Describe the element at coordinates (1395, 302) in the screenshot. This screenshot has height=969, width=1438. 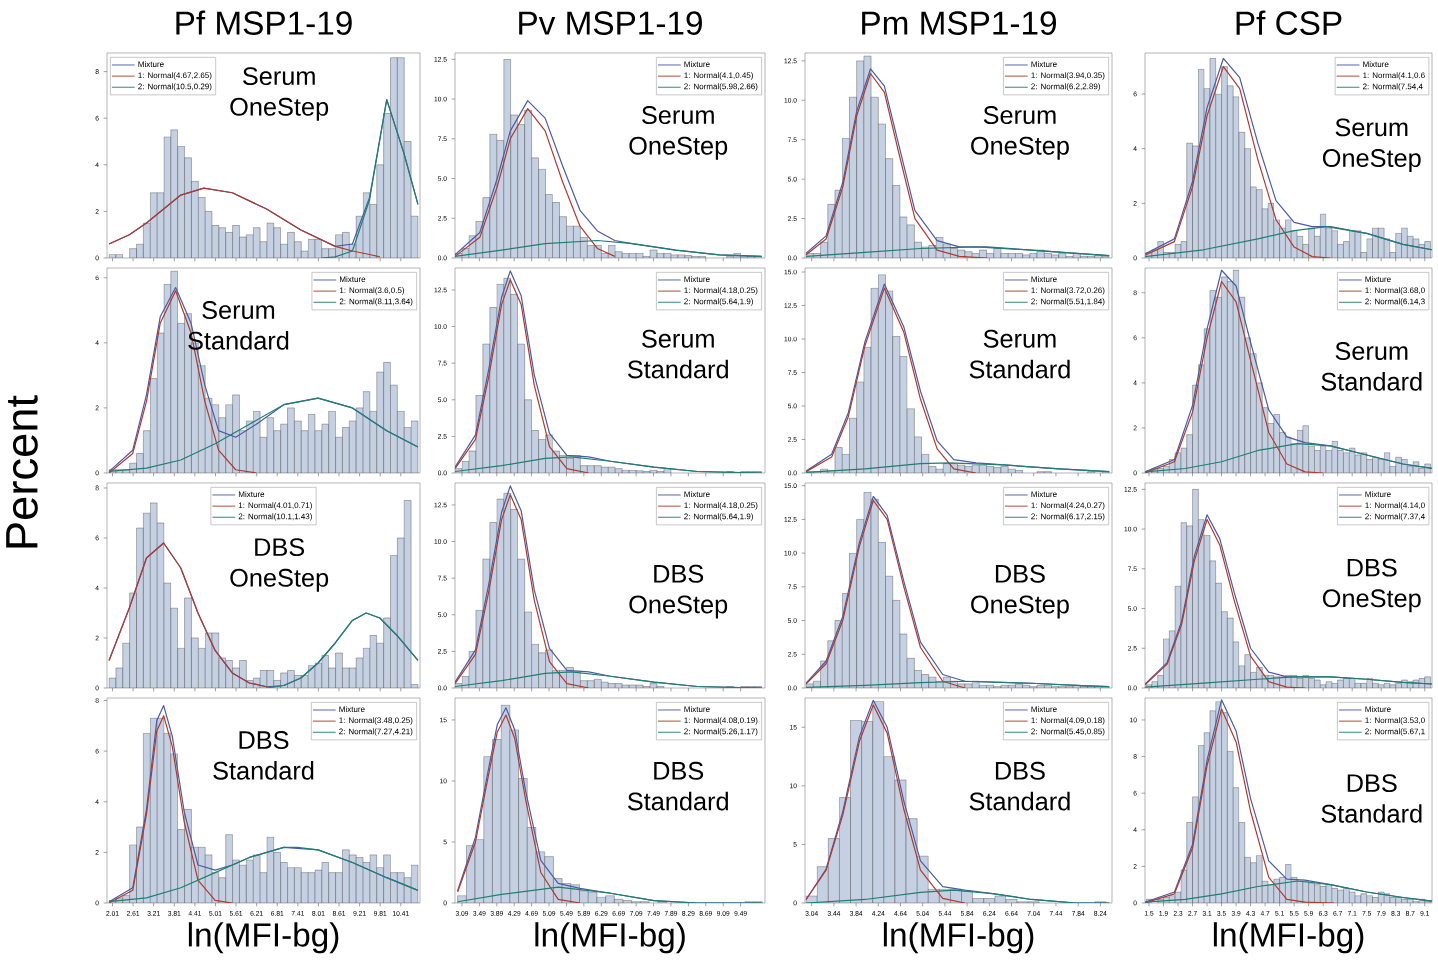
I see `legend-label: 2: Normal(6.14,3` at that location.